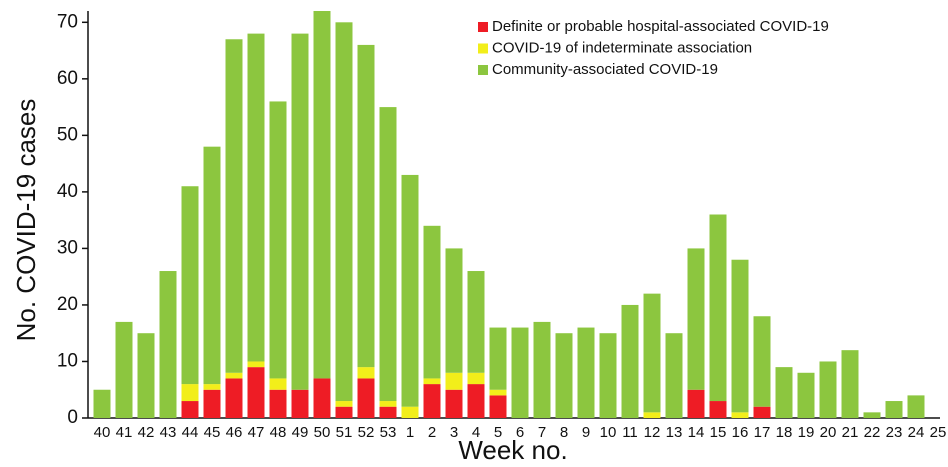 This screenshot has height=467, width=948. Describe the element at coordinates (366, 432) in the screenshot. I see `x-tick-label: 52` at that location.